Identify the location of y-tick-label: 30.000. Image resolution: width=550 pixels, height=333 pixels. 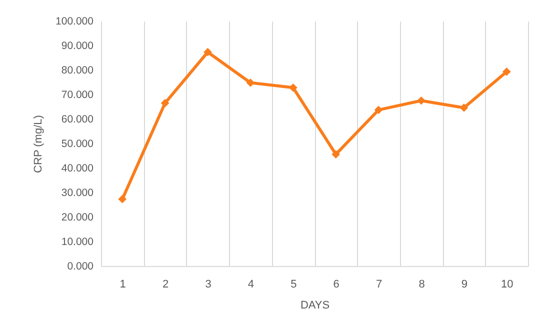
(77, 193).